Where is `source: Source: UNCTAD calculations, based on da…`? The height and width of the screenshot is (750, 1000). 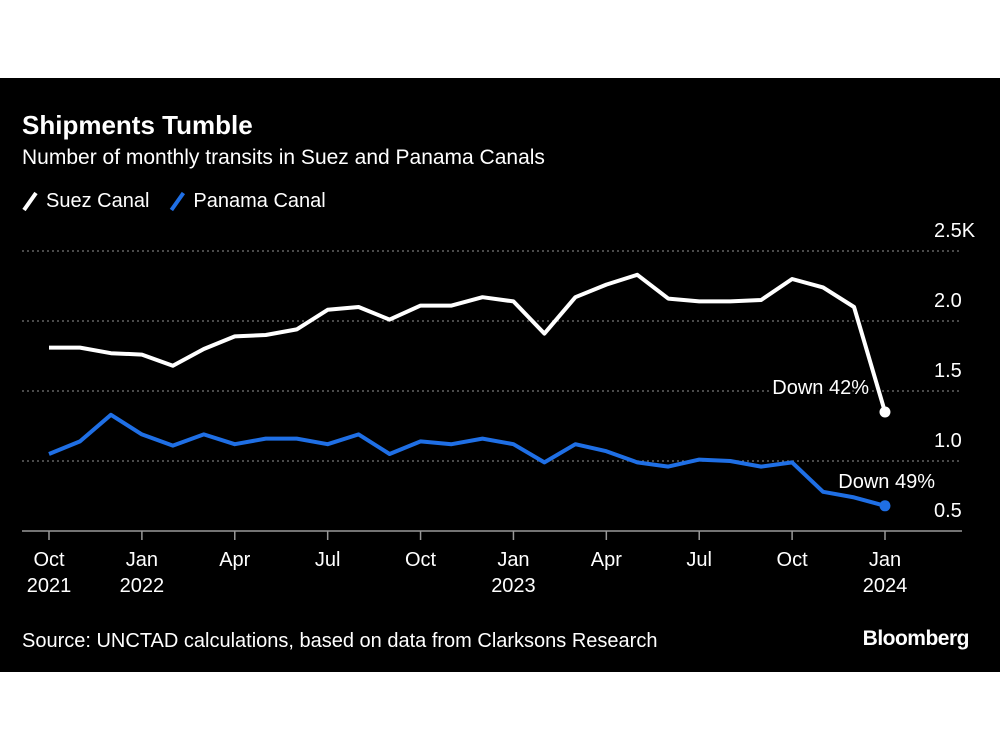 source: Source: UNCTAD calculations, based on da… is located at coordinates (339, 641).